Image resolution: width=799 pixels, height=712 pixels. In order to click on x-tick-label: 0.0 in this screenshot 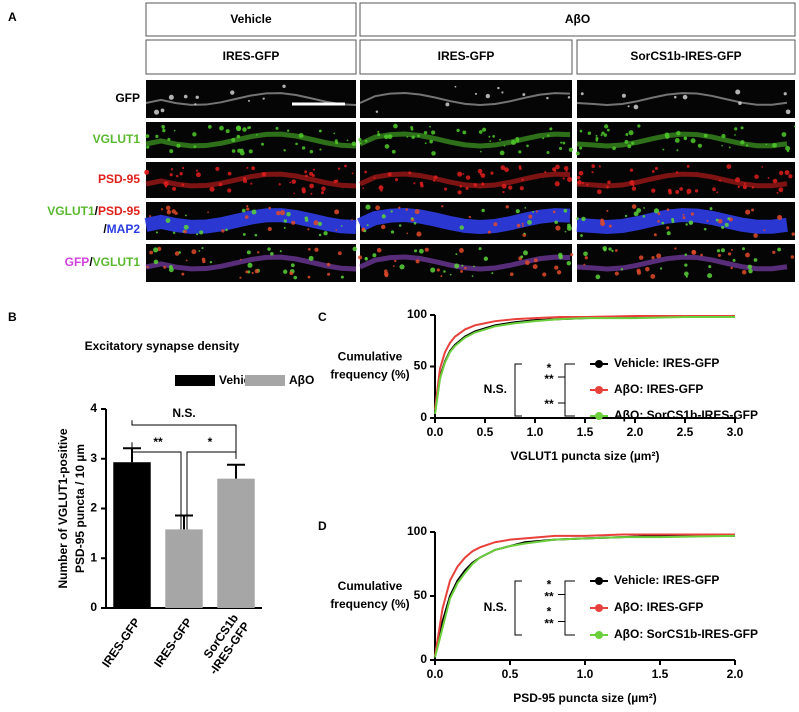, I will do `click(435, 674)`.